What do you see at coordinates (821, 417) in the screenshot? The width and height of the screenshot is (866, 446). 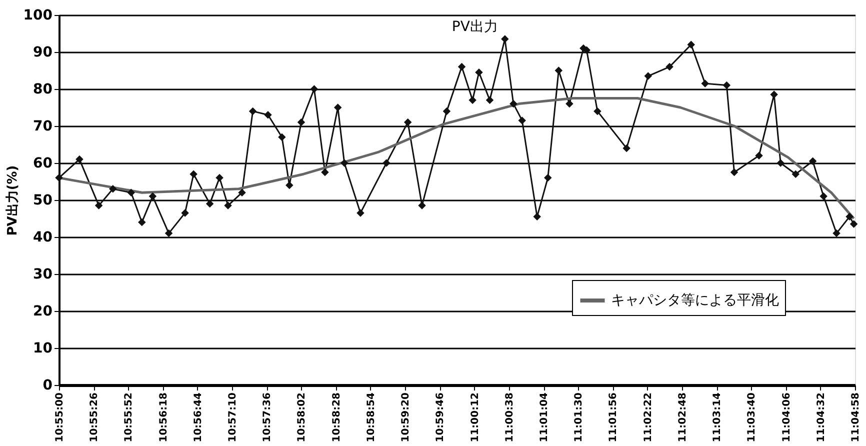 I see `x-tick-label: 11:04:32` at bounding box center [821, 417].